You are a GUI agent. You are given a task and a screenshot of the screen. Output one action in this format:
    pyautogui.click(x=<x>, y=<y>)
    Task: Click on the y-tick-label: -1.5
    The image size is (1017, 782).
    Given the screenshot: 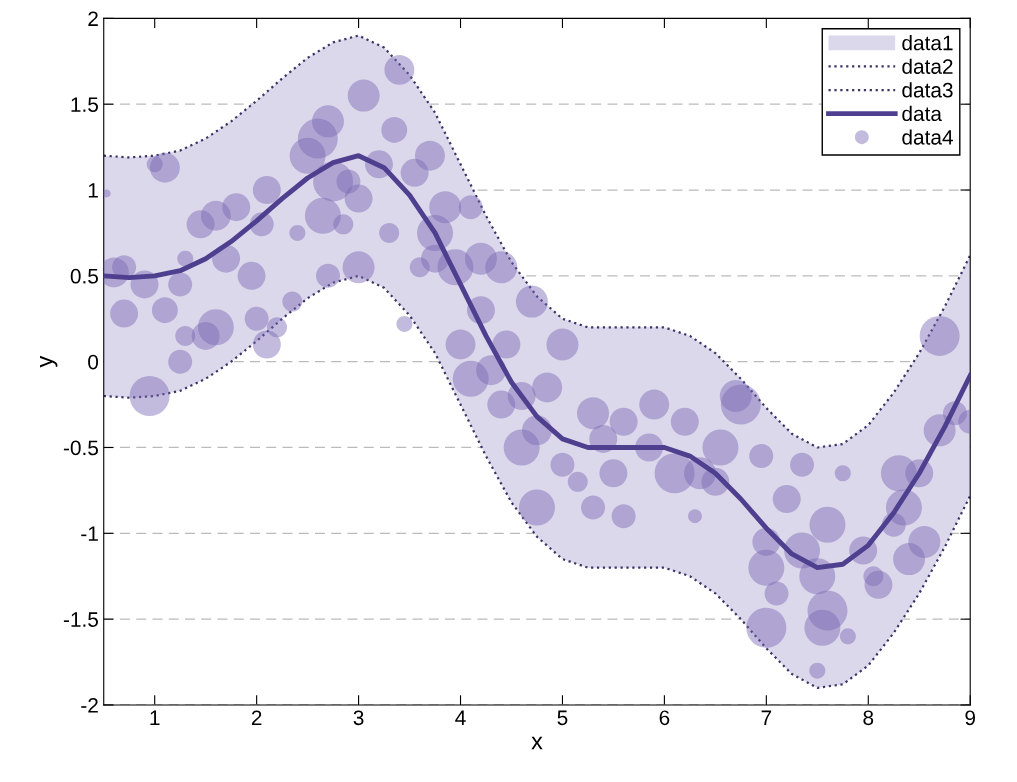 What is the action you would take?
    pyautogui.click(x=80, y=619)
    